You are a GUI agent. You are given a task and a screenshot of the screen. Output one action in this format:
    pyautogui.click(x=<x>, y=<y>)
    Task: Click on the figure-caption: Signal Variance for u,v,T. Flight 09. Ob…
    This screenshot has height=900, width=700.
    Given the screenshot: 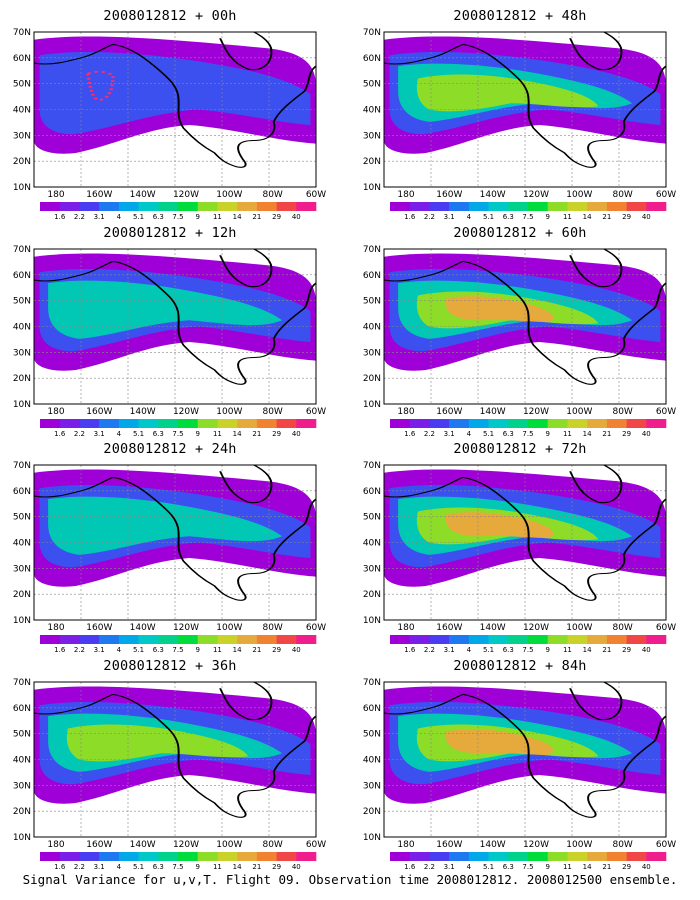 What is the action you would take?
    pyautogui.click(x=350, y=879)
    